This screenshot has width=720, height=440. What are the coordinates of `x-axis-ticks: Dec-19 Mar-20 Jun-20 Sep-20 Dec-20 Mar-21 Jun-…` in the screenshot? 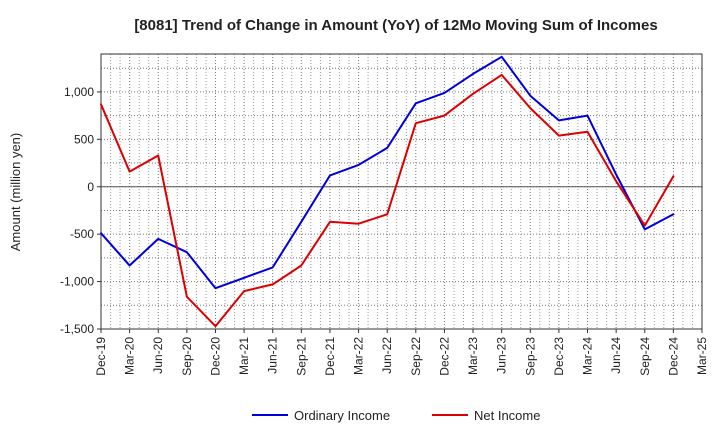 It's located at (401, 352).